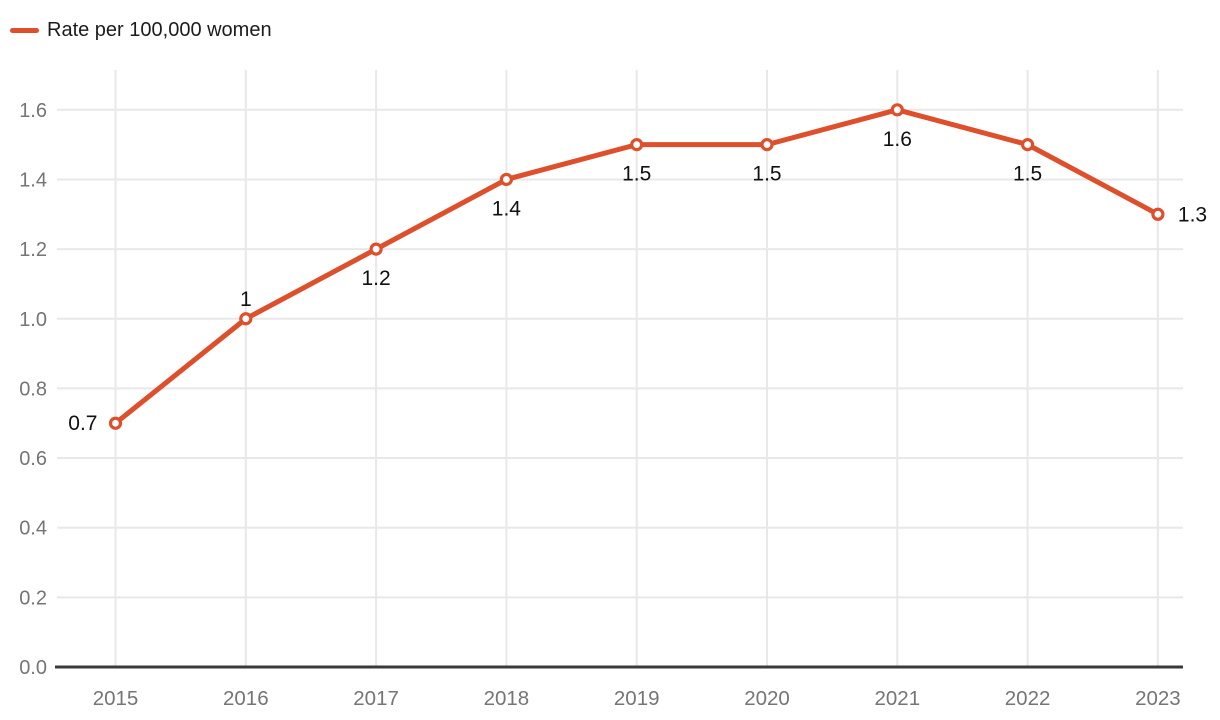 Image resolution: width=1220 pixels, height=720 pixels. I want to click on x-tick-label: 2018, so click(507, 698).